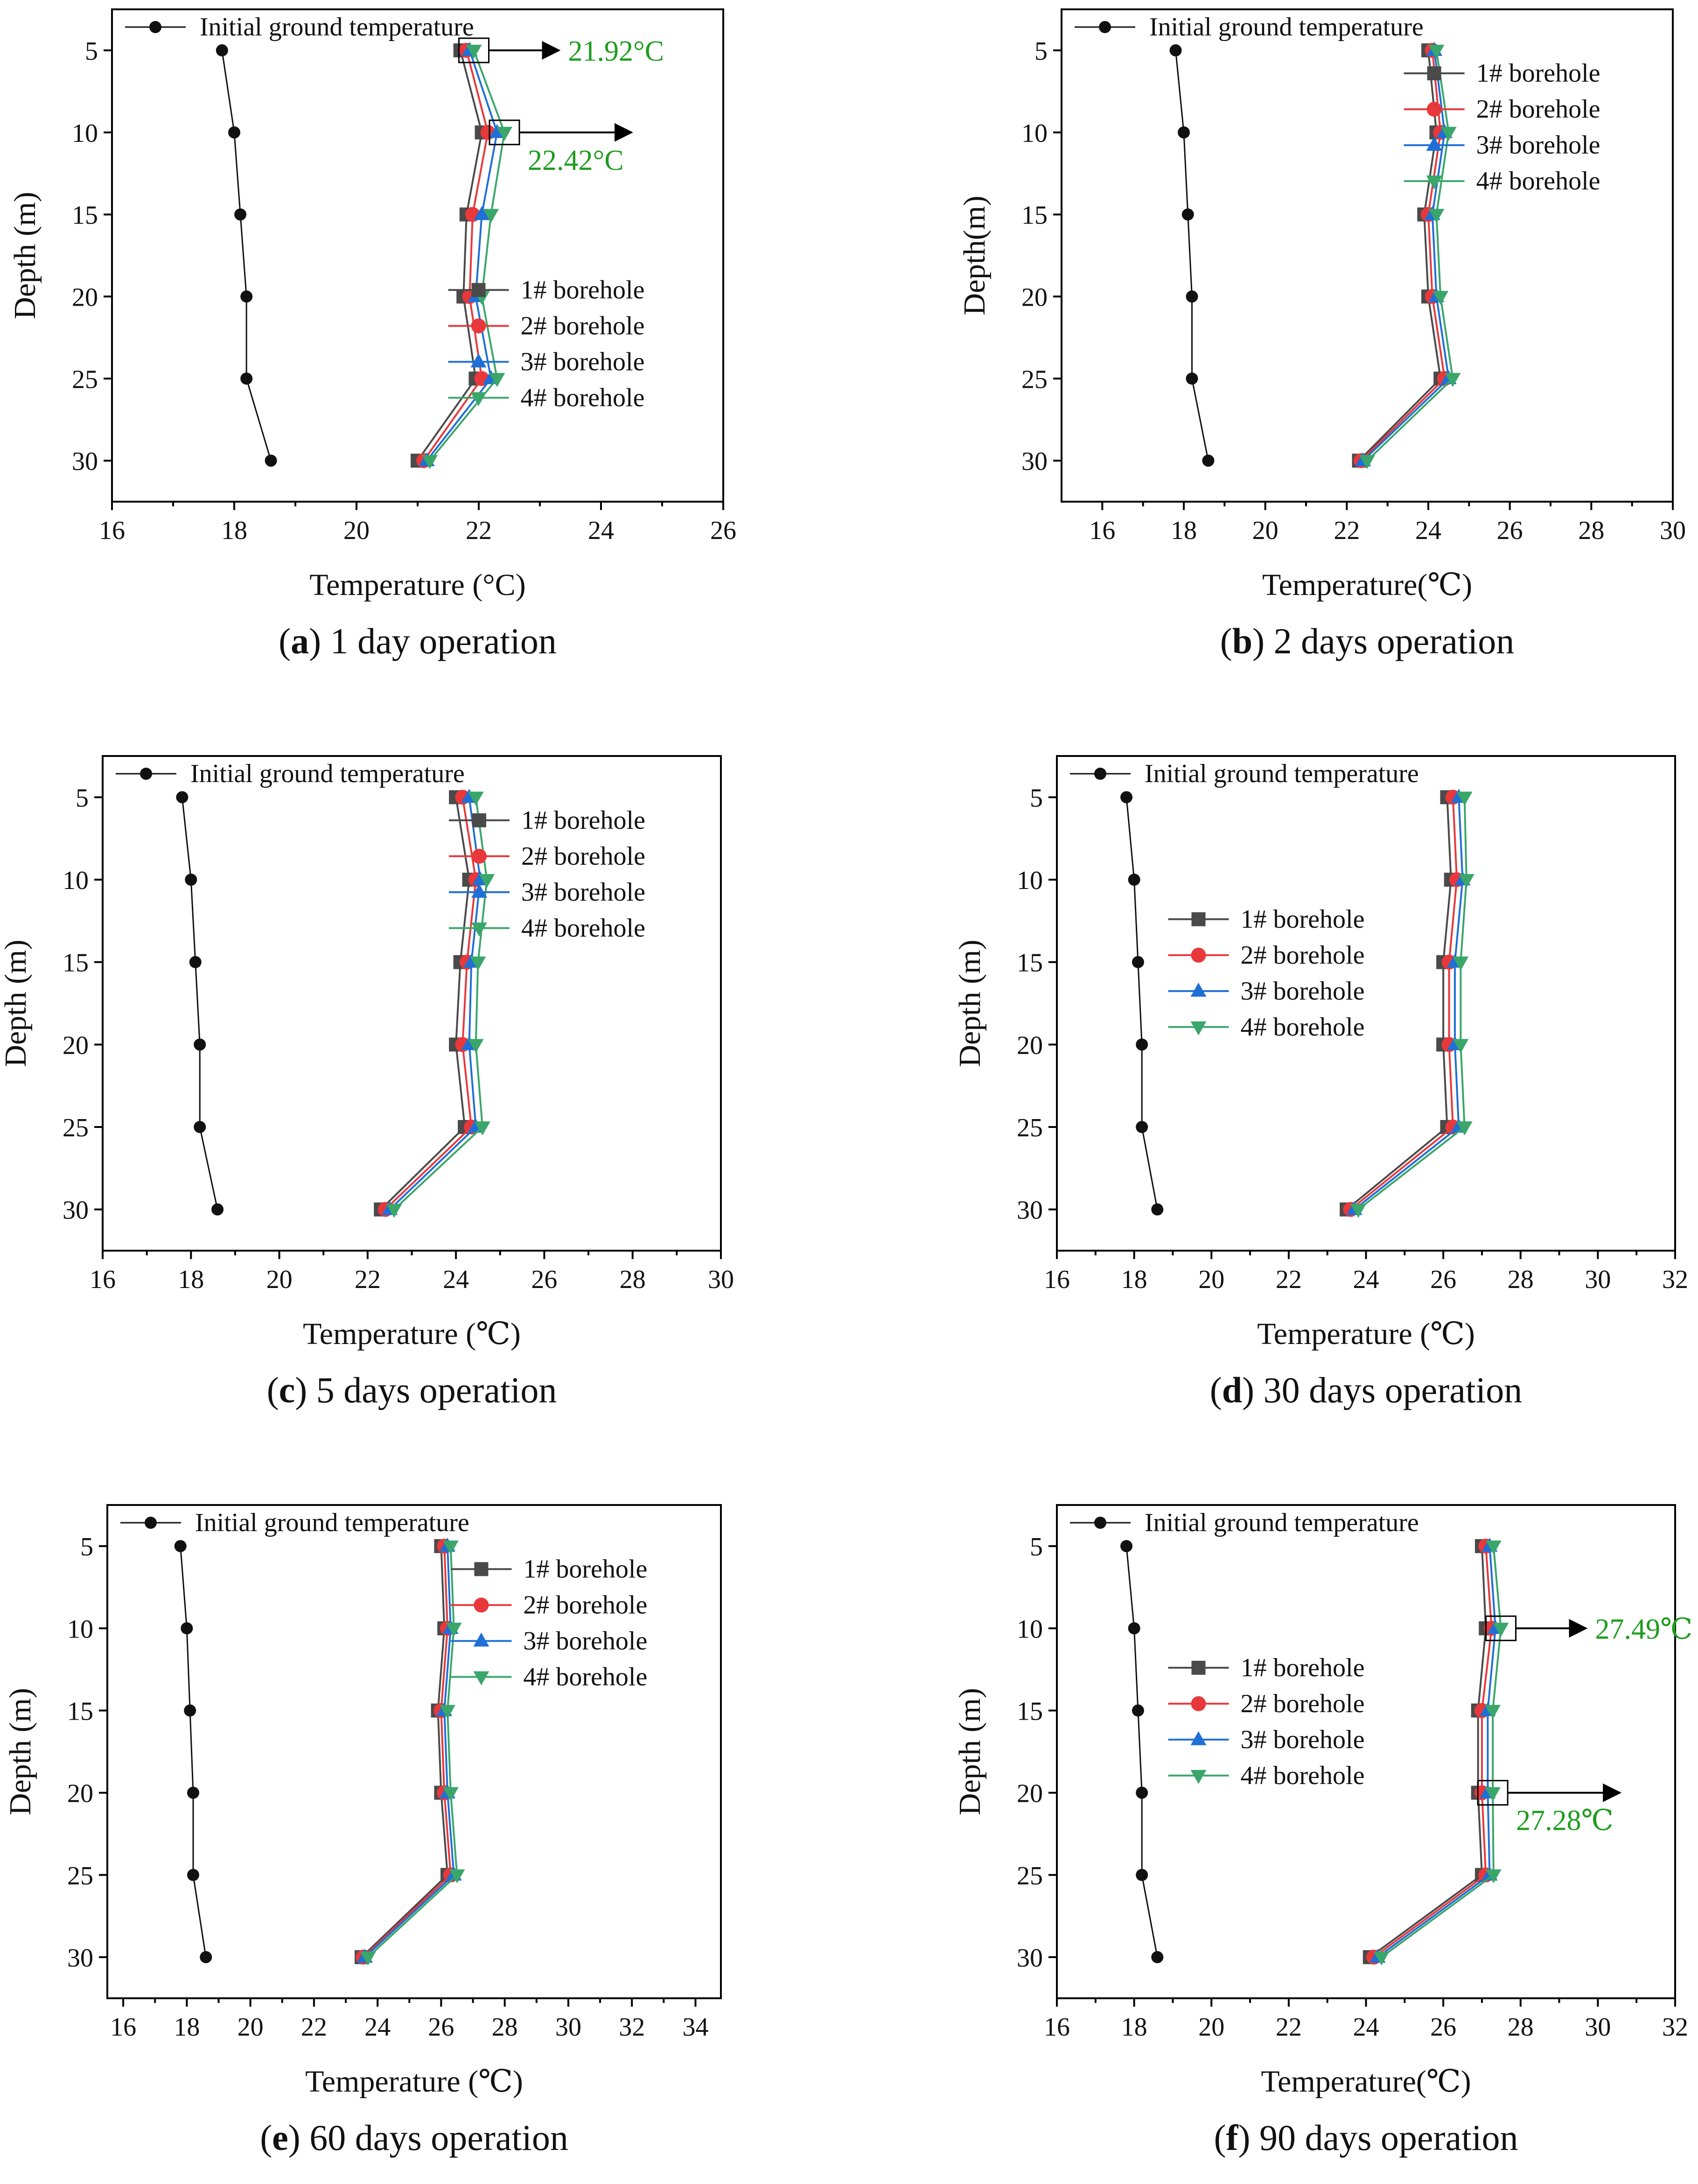  I want to click on panel-letter: e, so click(280, 2137).